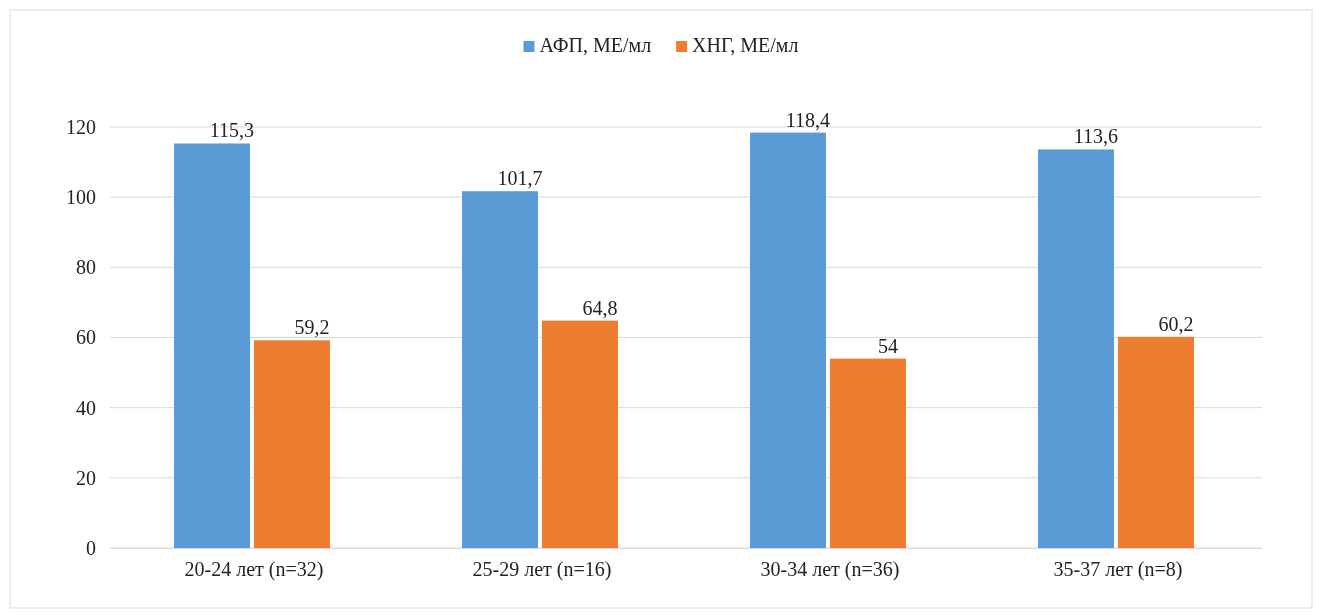  Describe the element at coordinates (312, 327) in the screenshot. I see `data-label: 59,2` at that location.